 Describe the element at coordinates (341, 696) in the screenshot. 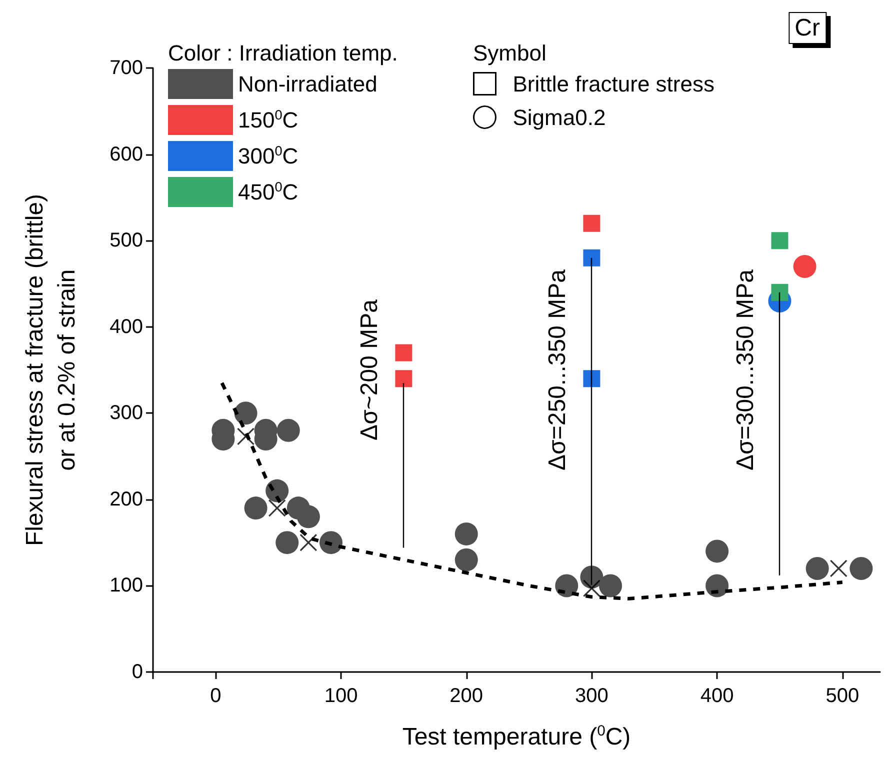

I see `x-tick-label: 100` at that location.